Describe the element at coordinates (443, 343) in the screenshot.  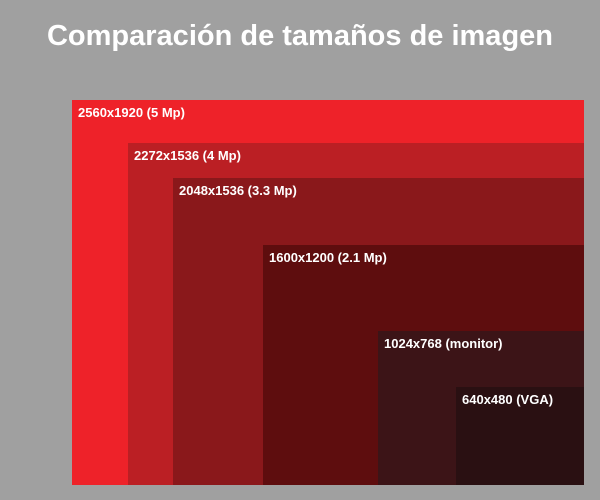
I see `size-label: 1024x768 (monitor)` at that location.